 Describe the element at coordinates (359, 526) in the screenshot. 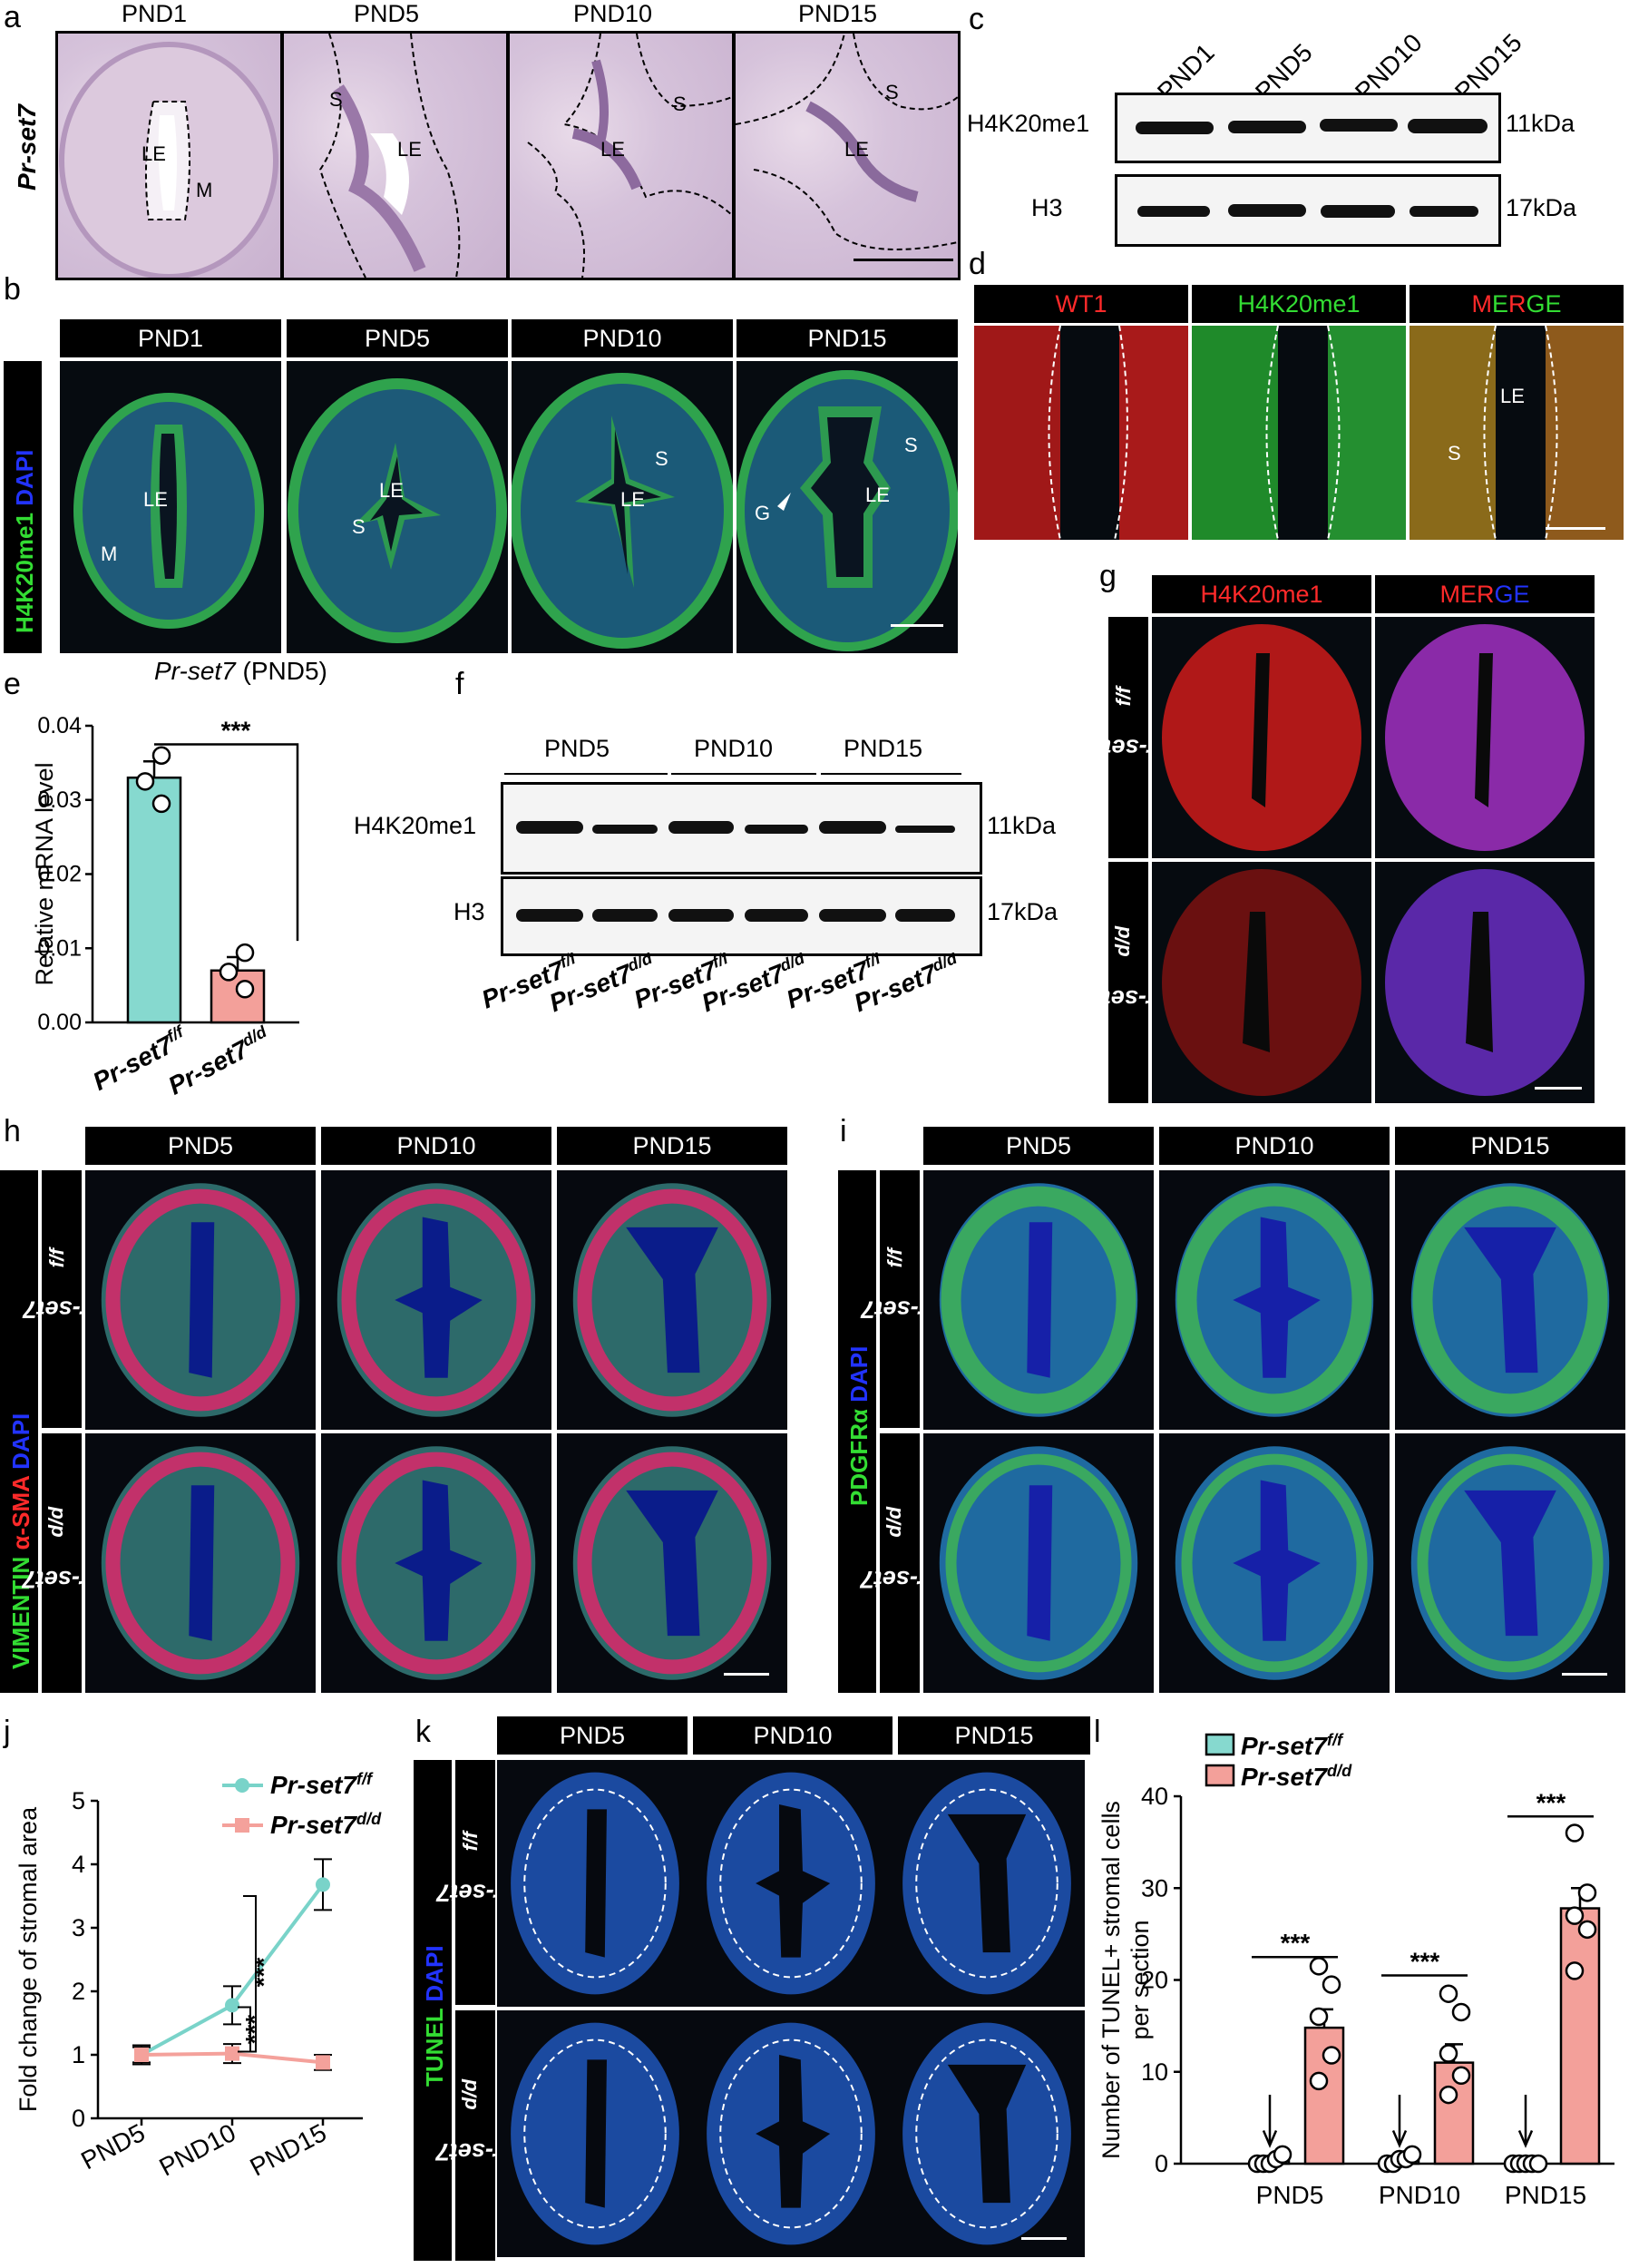

I see `s-label: S` at that location.